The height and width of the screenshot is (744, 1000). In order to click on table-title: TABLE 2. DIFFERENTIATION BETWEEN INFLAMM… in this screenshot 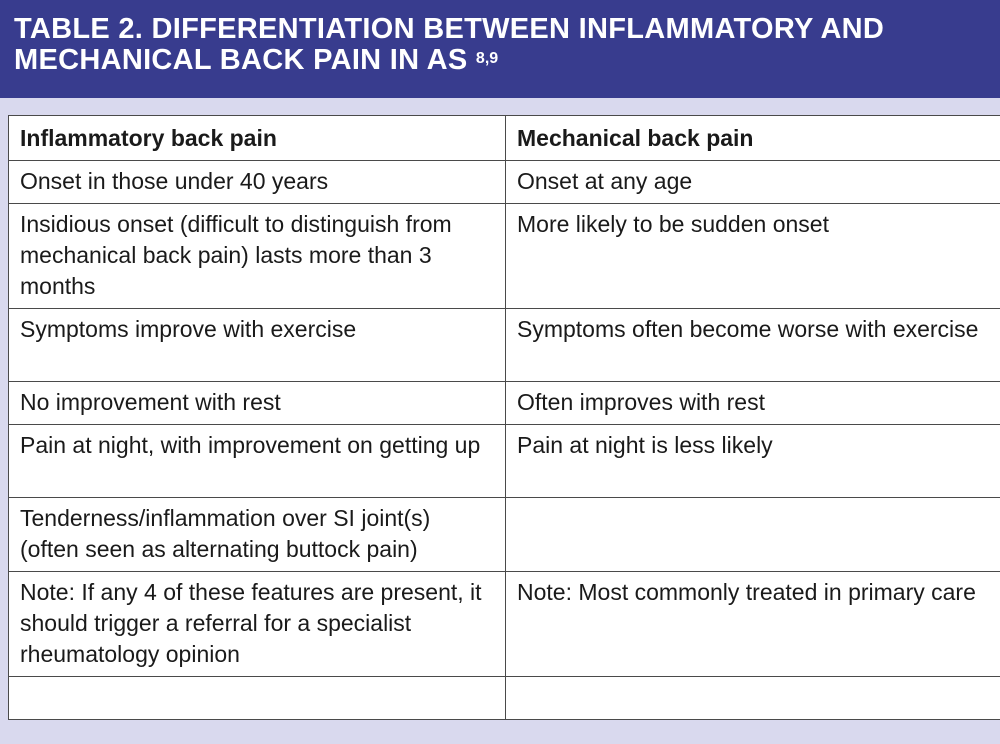, I will do `click(507, 45)`.